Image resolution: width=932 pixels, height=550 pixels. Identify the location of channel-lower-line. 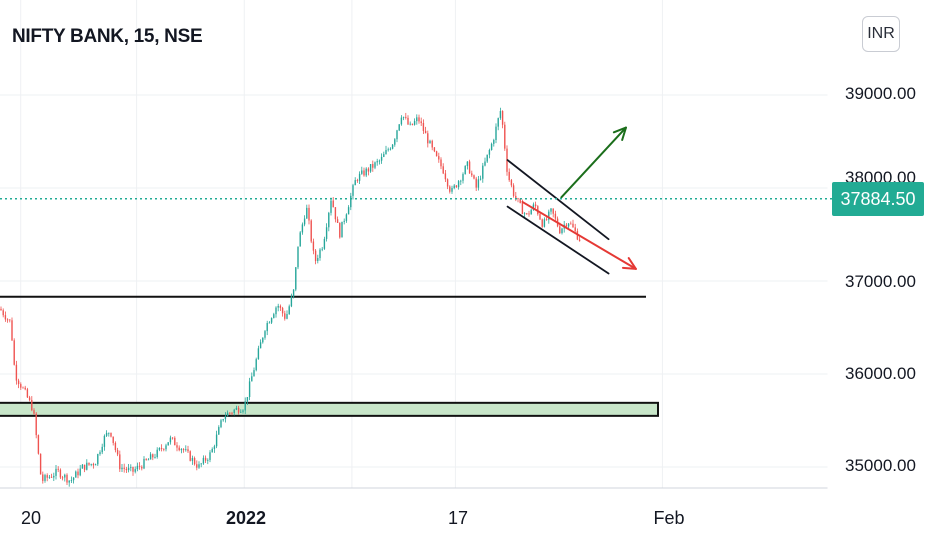
(558, 240).